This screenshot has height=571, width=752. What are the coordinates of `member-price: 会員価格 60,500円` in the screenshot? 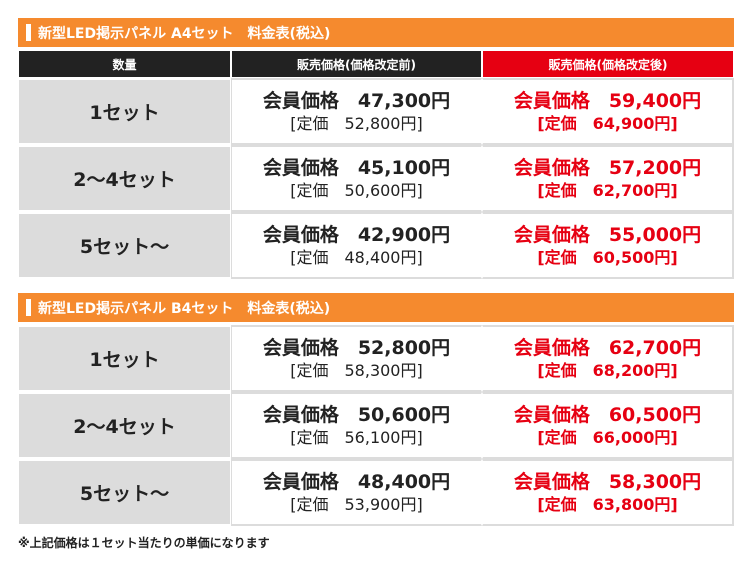 It's located at (607, 414).